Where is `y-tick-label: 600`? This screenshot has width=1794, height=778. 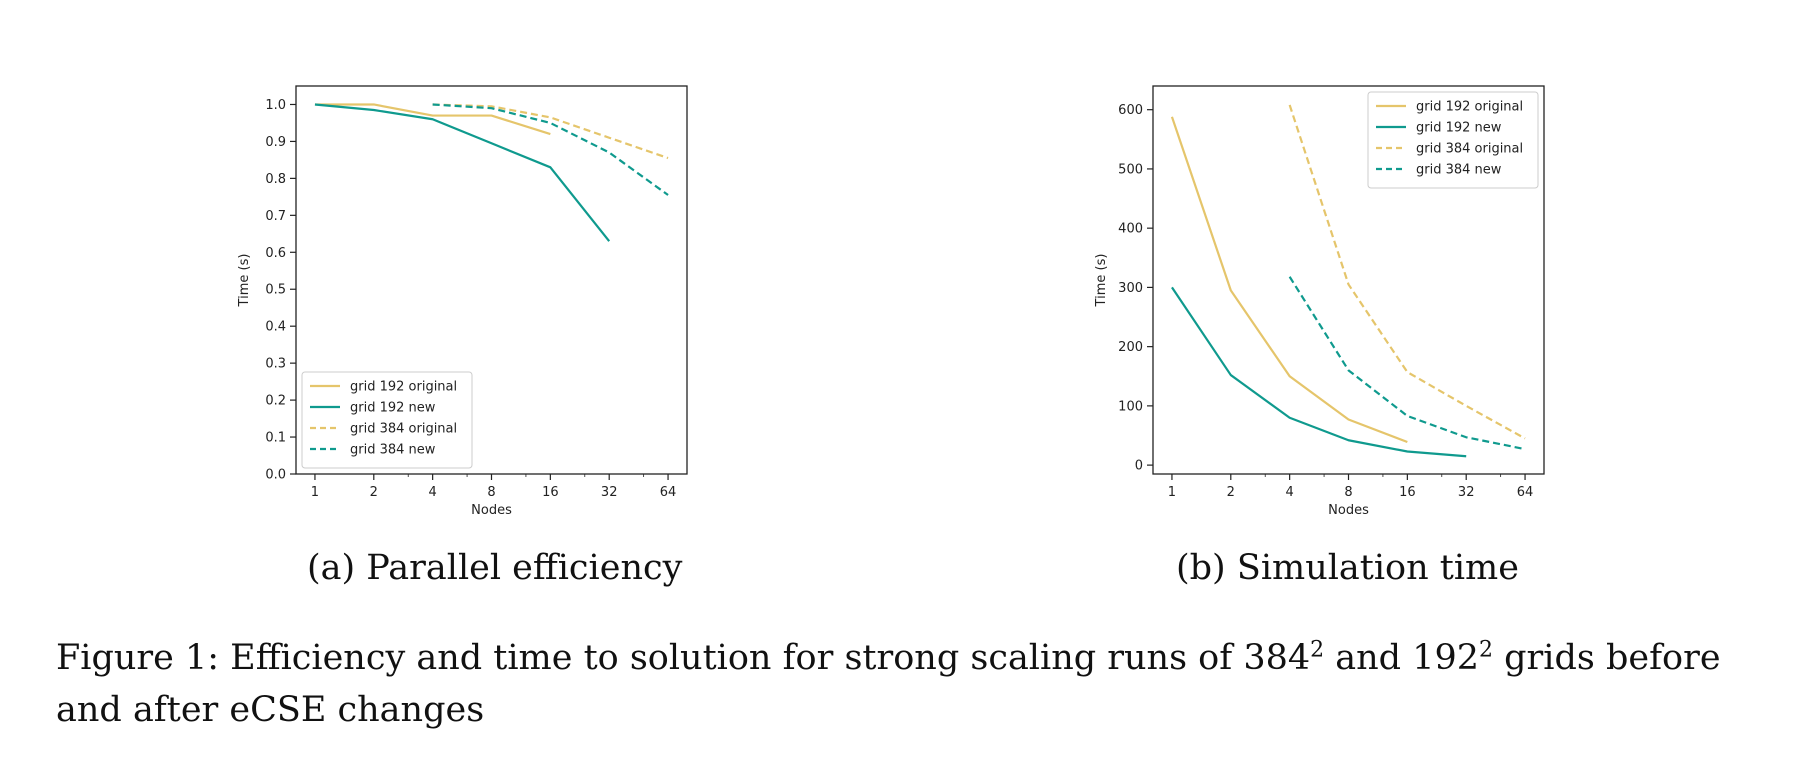
y-tick-label: 600 is located at coordinates (1130, 110).